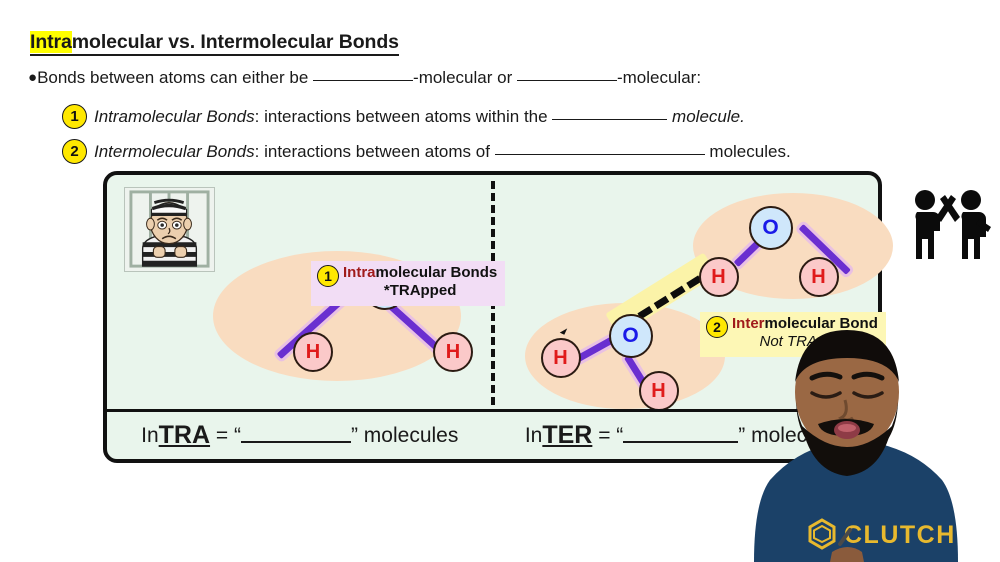 The width and height of the screenshot is (1000, 562). I want to click on number-badge-2: 2, so click(74, 151).